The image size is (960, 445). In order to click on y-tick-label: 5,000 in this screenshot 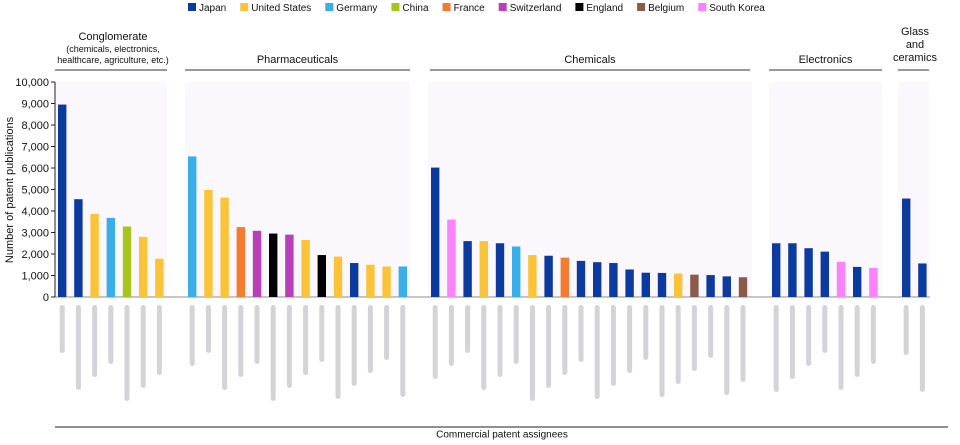, I will do `click(35, 191)`.